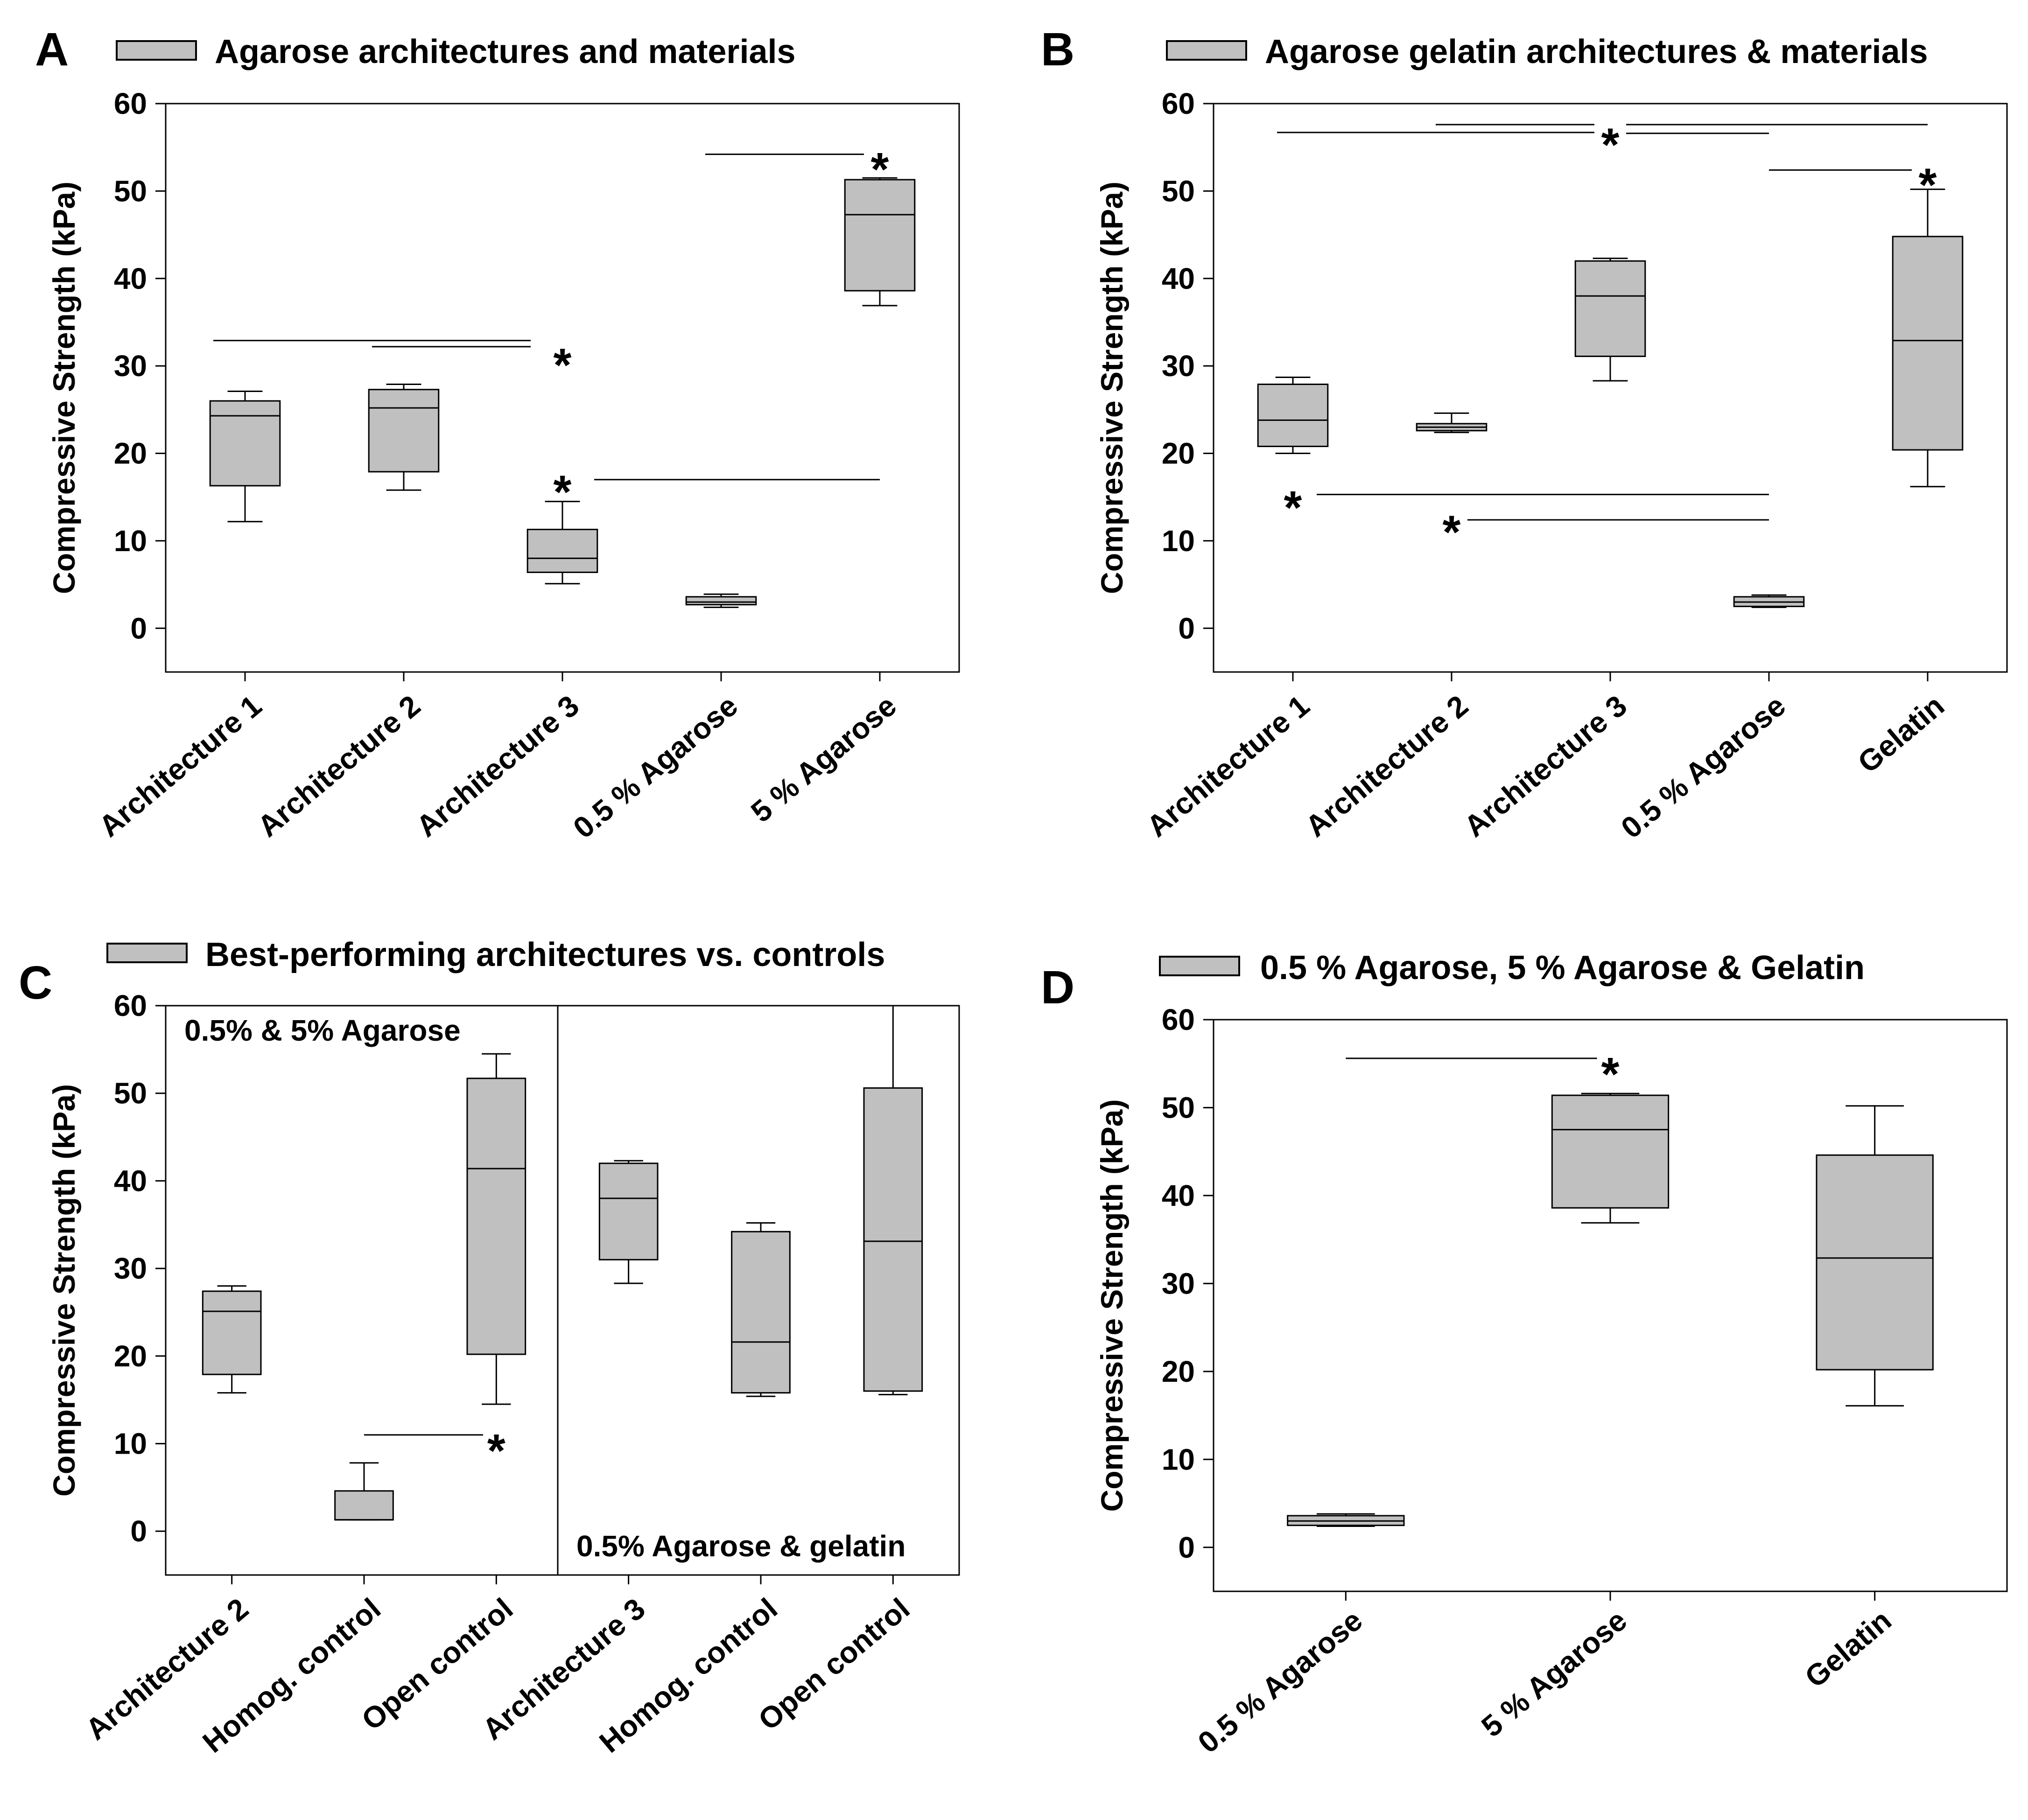 This screenshot has width=2028, height=1820. I want to click on legend-label: 0.5 % Agarose, 5 % Agarose & Gelatin, so click(1562, 968).